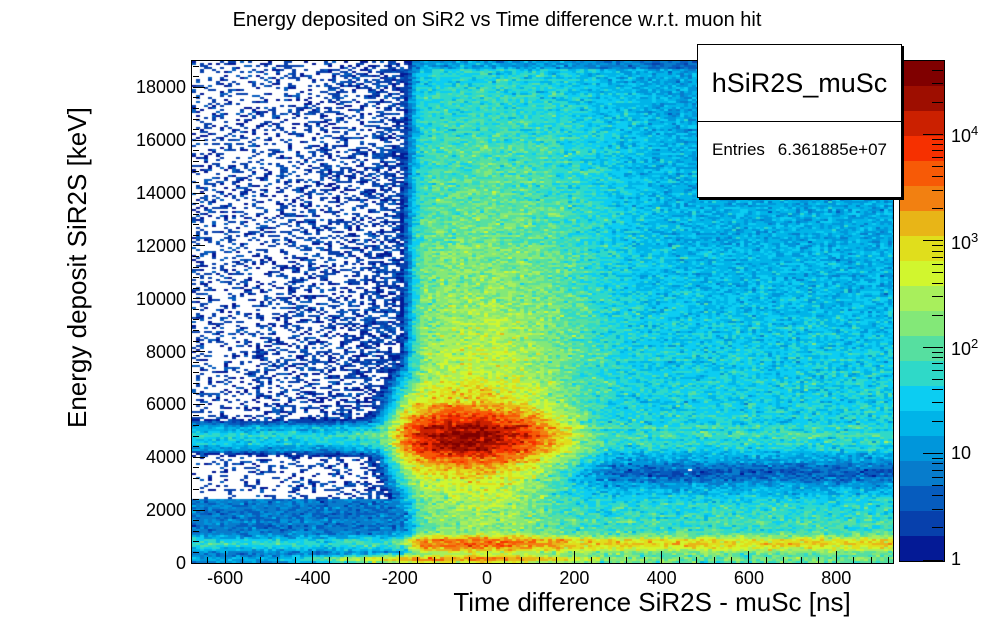  I want to click on y-tick-label: 0, so click(180, 563).